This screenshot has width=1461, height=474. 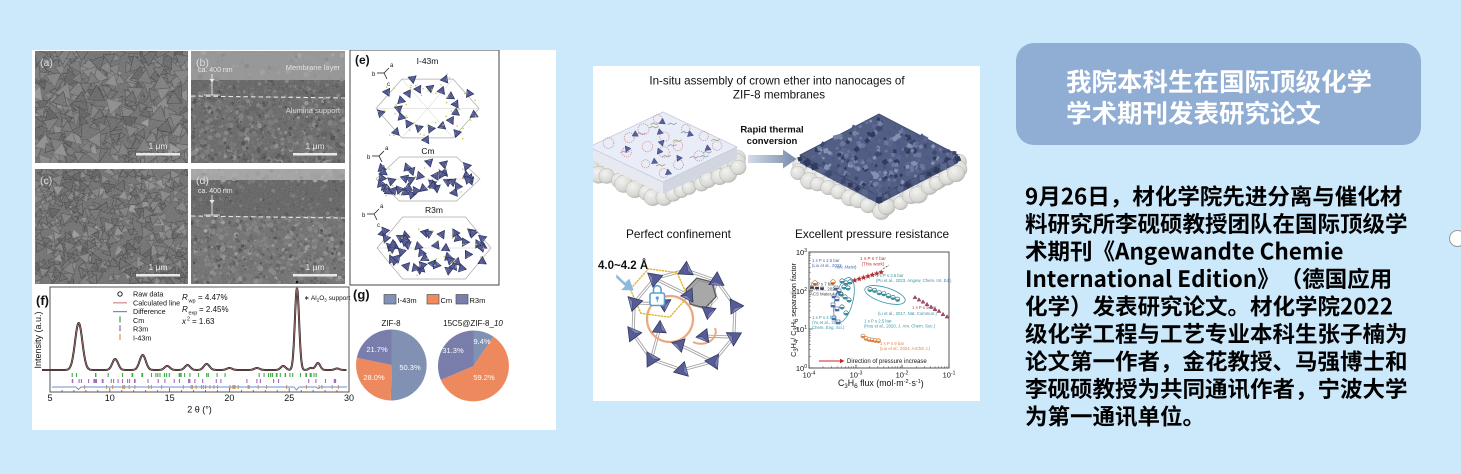 What do you see at coordinates (327, 298) in the screenshot?
I see `svg-text: ∗ Al2O3 support` at bounding box center [327, 298].